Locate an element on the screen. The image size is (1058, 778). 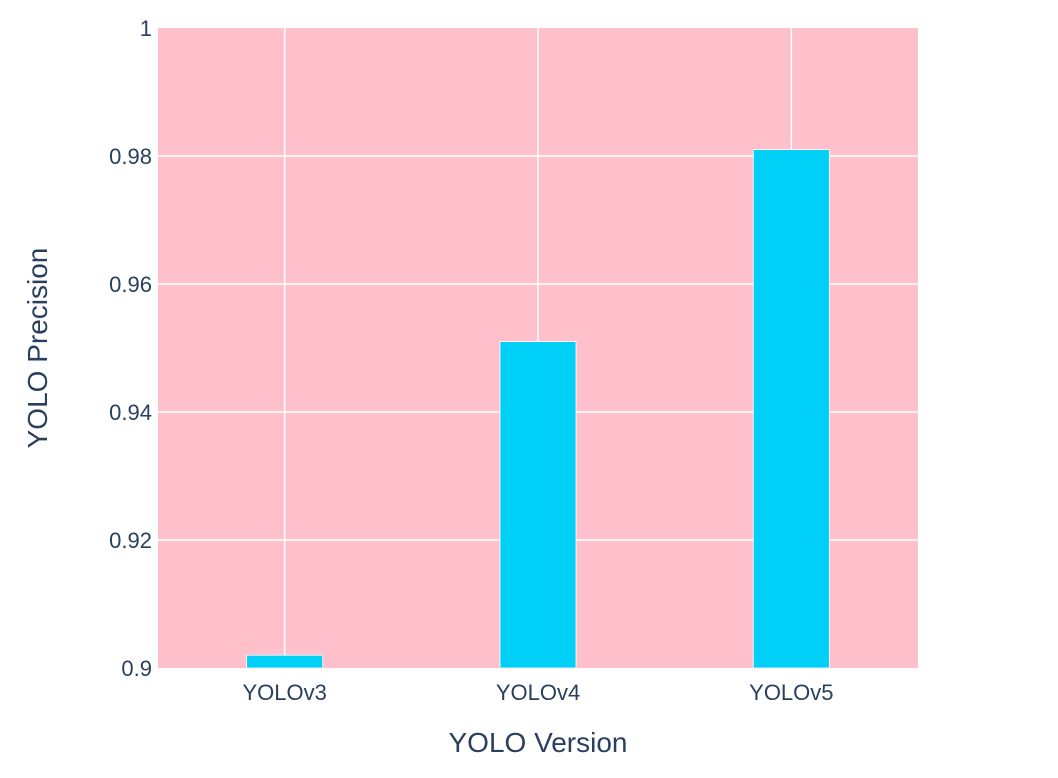
x-axis-title: YOLO Version is located at coordinates (538, 742).